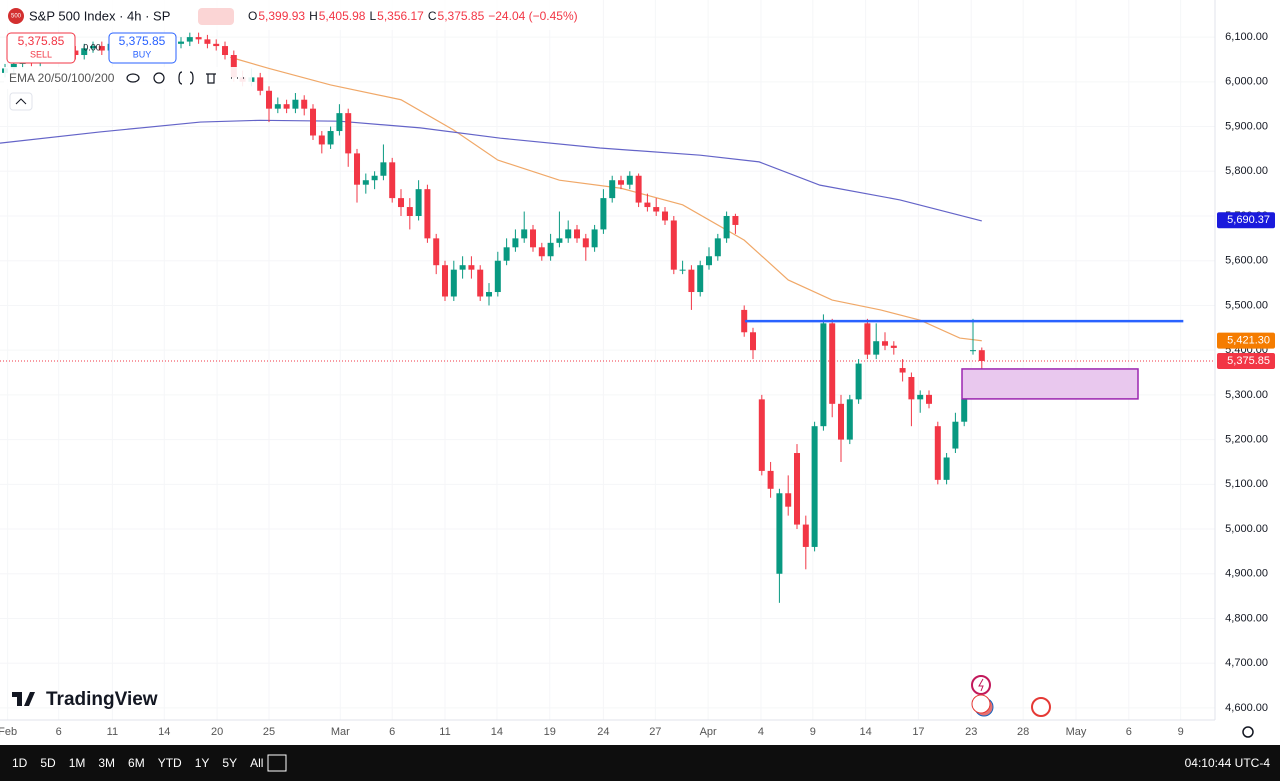 Image resolution: width=1280 pixels, height=781 pixels. Describe the element at coordinates (8, 732) in the screenshot. I see `x-tick-label: Feb` at that location.